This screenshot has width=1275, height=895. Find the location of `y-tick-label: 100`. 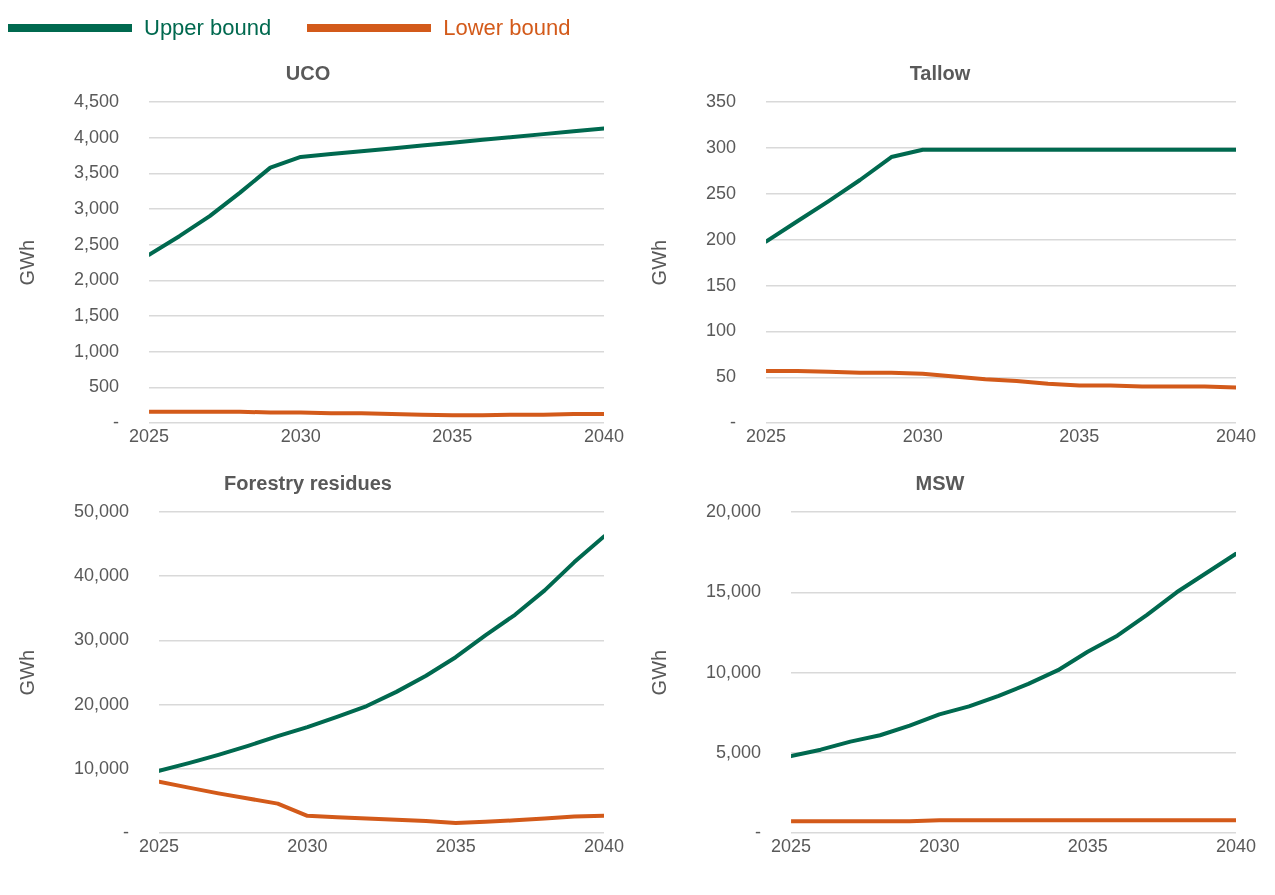

y-tick-label: 100 is located at coordinates (721, 330).